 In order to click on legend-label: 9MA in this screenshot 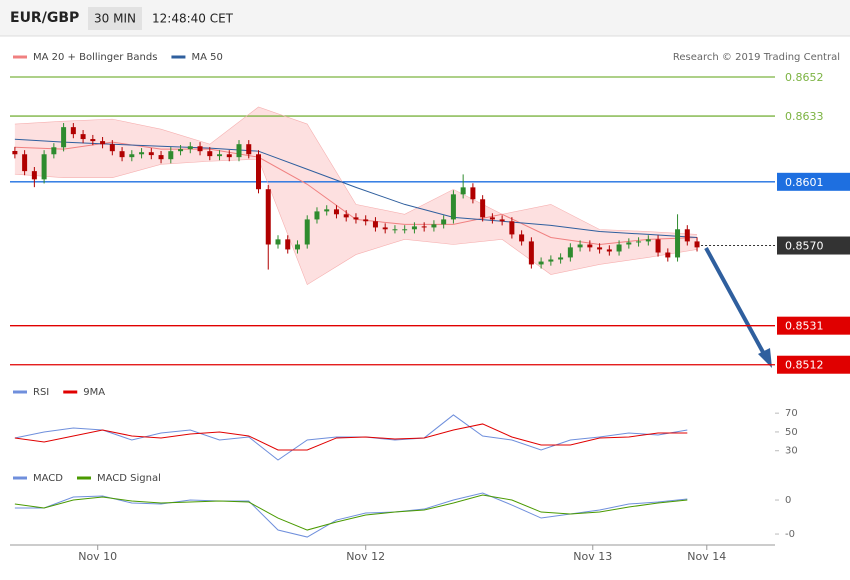, I will do `click(94, 392)`.